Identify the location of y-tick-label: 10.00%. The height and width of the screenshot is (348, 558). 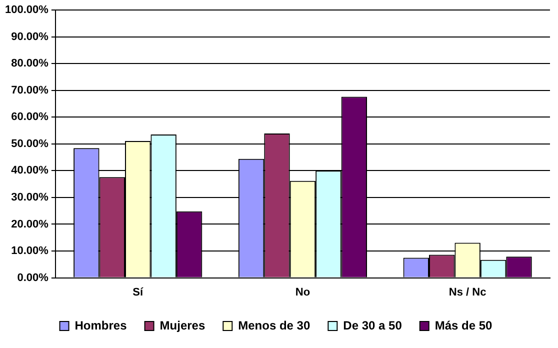
(30, 251).